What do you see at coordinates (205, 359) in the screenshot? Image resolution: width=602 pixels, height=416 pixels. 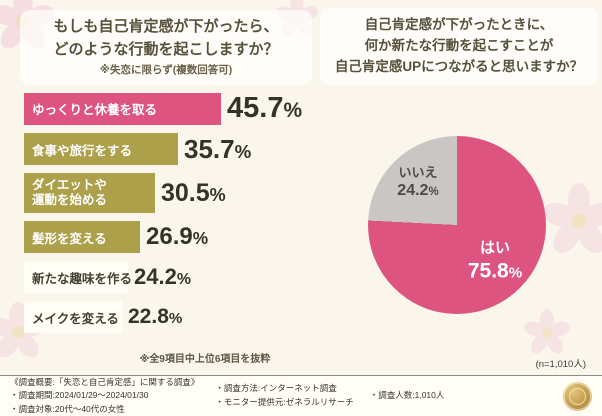 I see `bar-chart-footnote: ※全9項目中上位6項目を抜粋` at bounding box center [205, 359].